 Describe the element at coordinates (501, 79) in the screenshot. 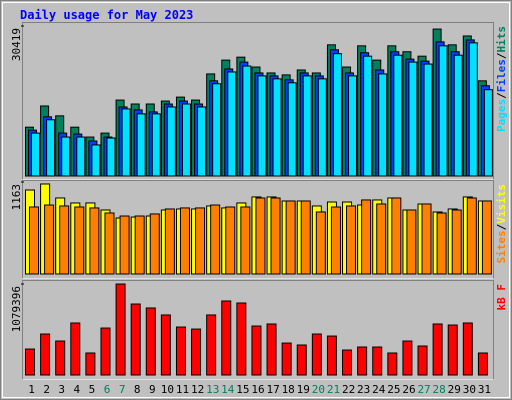

I see `legend: Pages/Files/Hits` at that location.